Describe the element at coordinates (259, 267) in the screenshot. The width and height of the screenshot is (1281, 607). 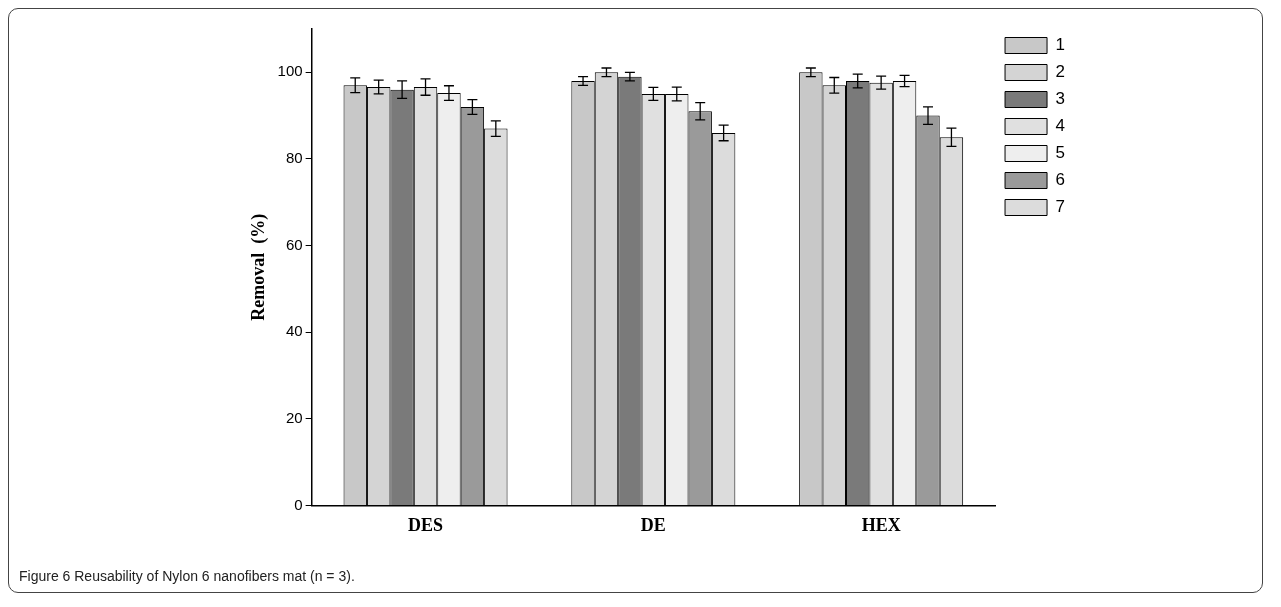
I see `y-axis-title: Removal (%)` at that location.